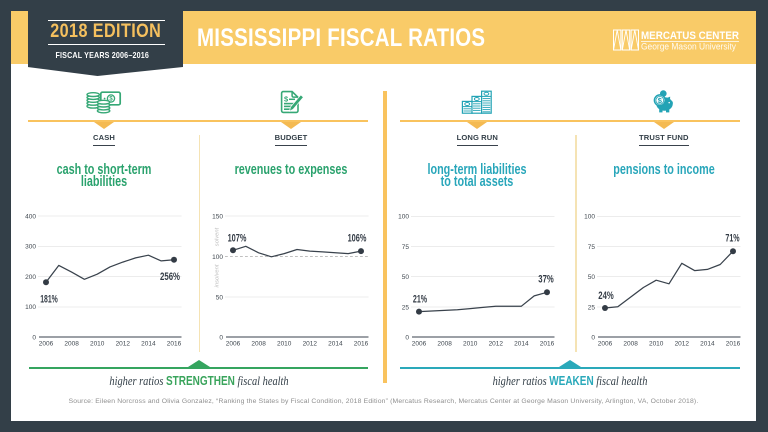 This screenshot has height=432, width=768. What do you see at coordinates (217, 216) in the screenshot?
I see `svg-text: 150` at bounding box center [217, 216].